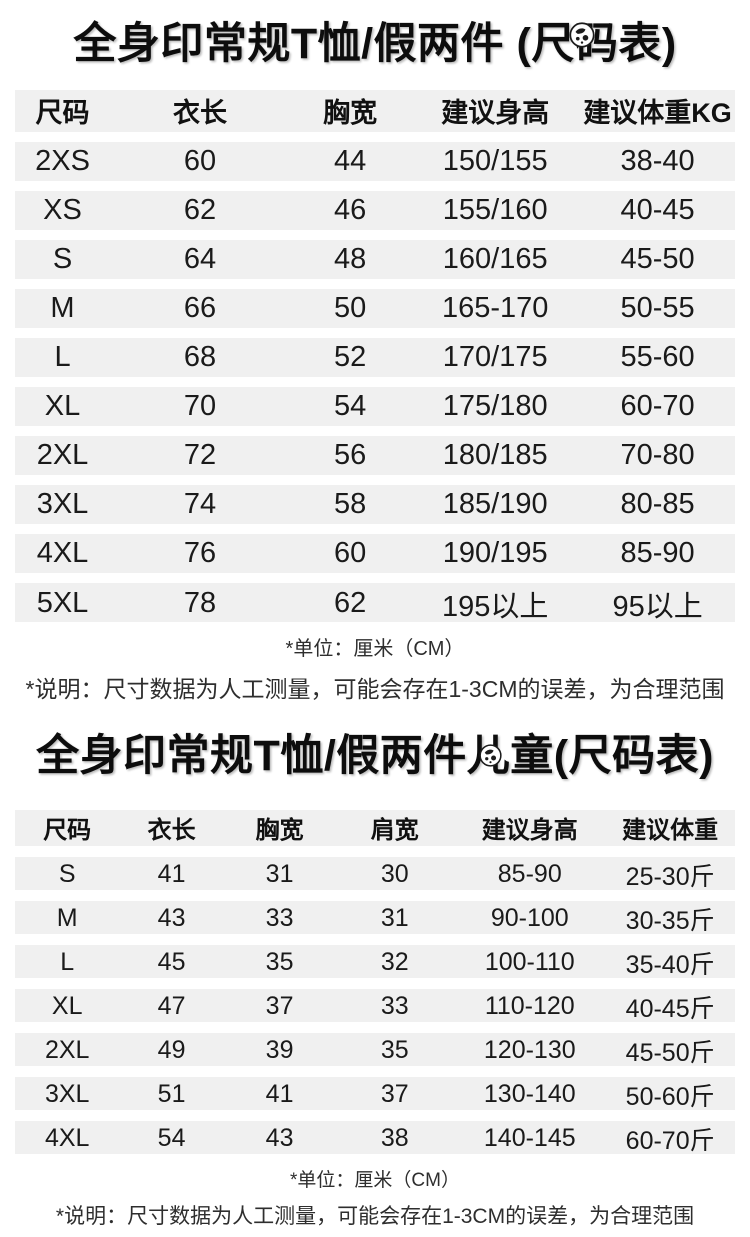 This screenshot has height=1237, width=750. What do you see at coordinates (529, 1006) in the screenshot?
I see `table-cell: 110-120` at bounding box center [529, 1006].